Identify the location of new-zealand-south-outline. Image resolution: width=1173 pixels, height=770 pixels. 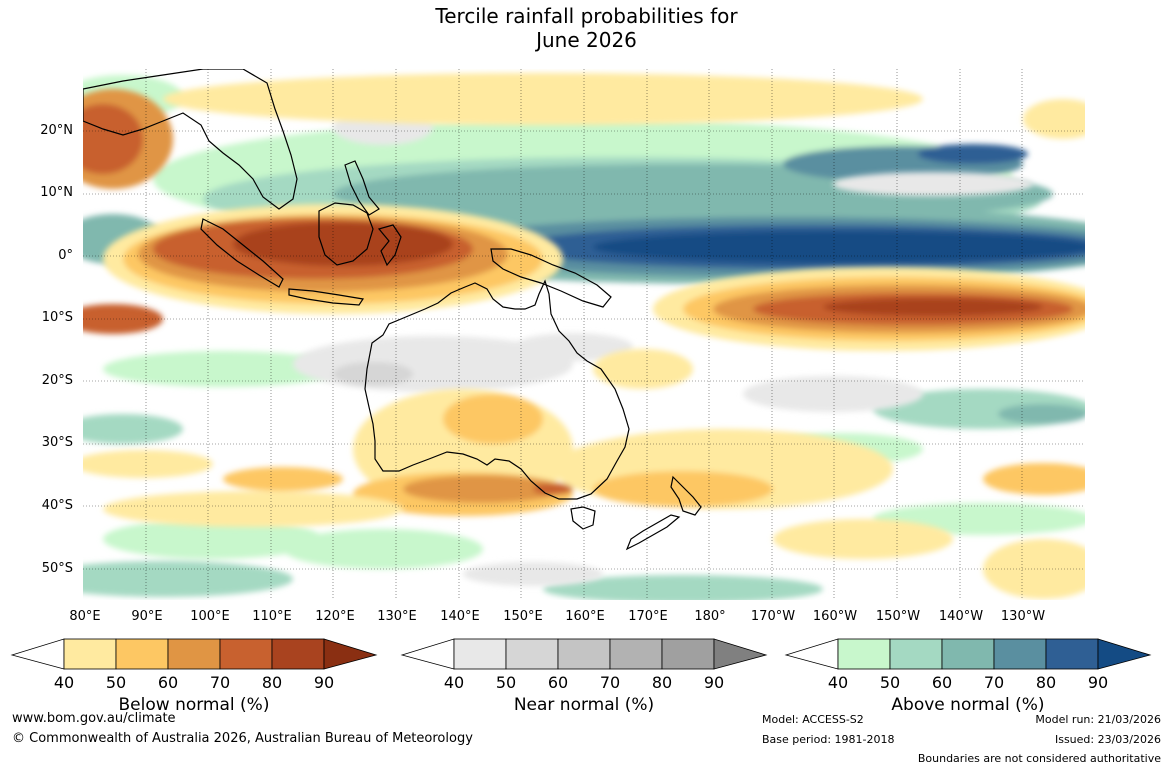
(653, 532).